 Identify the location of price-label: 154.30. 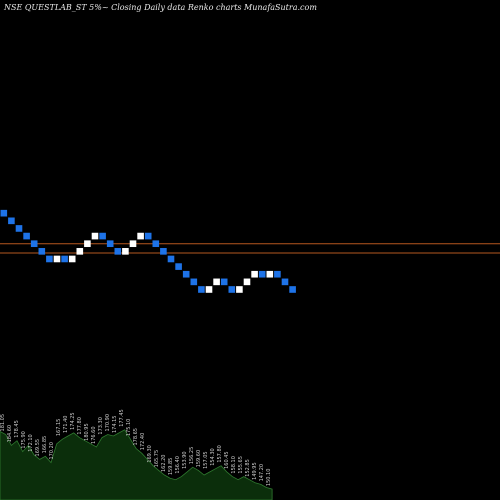
(213, 457).